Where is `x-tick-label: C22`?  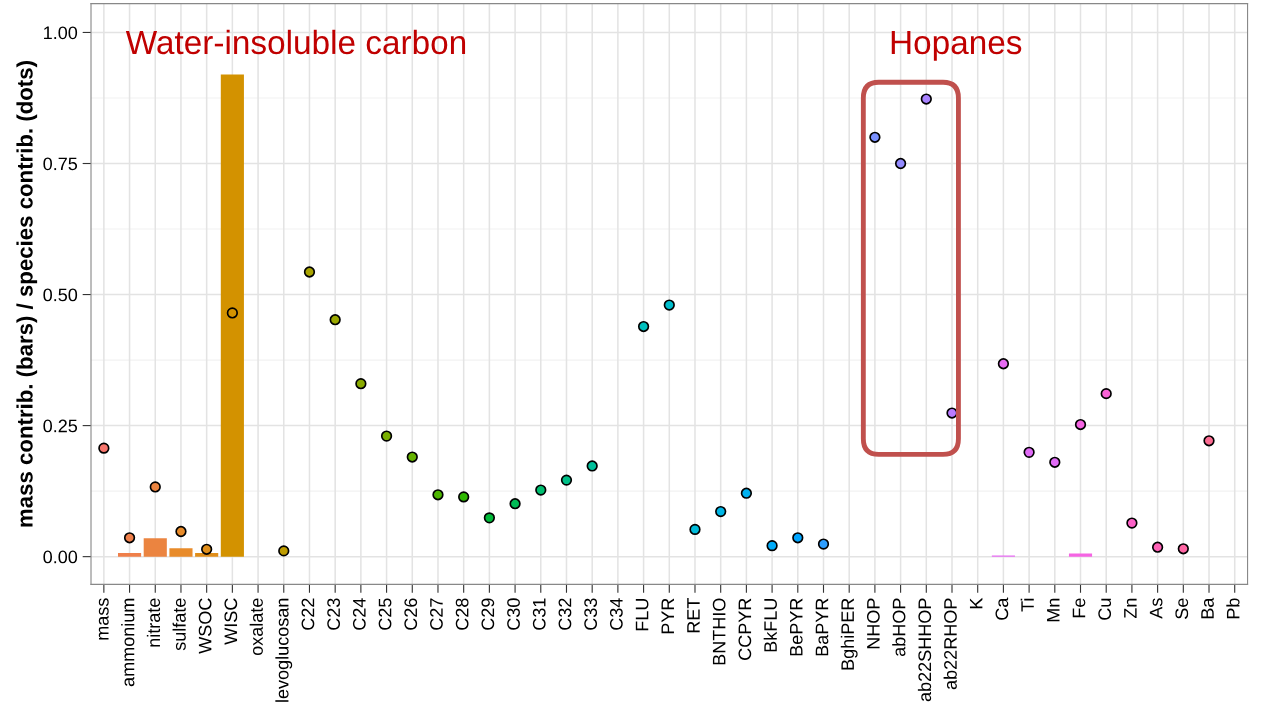
x-tick-label: C22 is located at coordinates (308, 614).